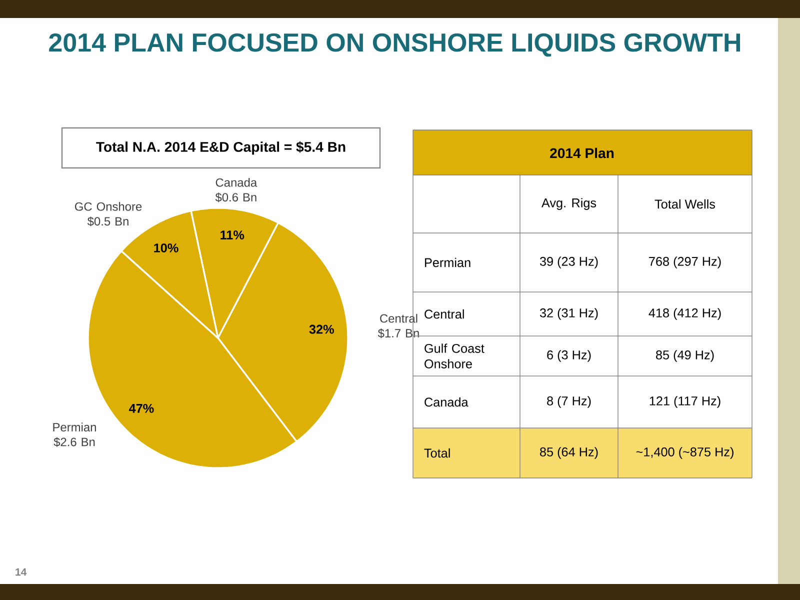 This screenshot has height=600, width=800. What do you see at coordinates (454, 356) in the screenshot?
I see `text: Gulf Coast Onshore` at bounding box center [454, 356].